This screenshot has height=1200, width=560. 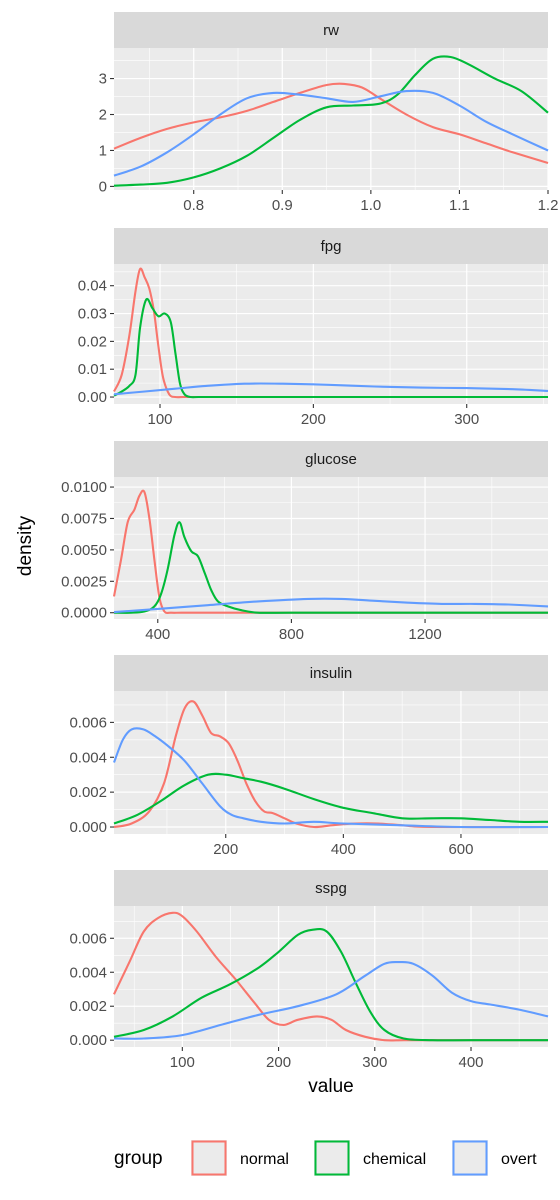 I want to click on facet-panel-fpg: fpg 100 200 300 0.00 0.01 0.02 0.03 0.04, so click(x=313, y=328).